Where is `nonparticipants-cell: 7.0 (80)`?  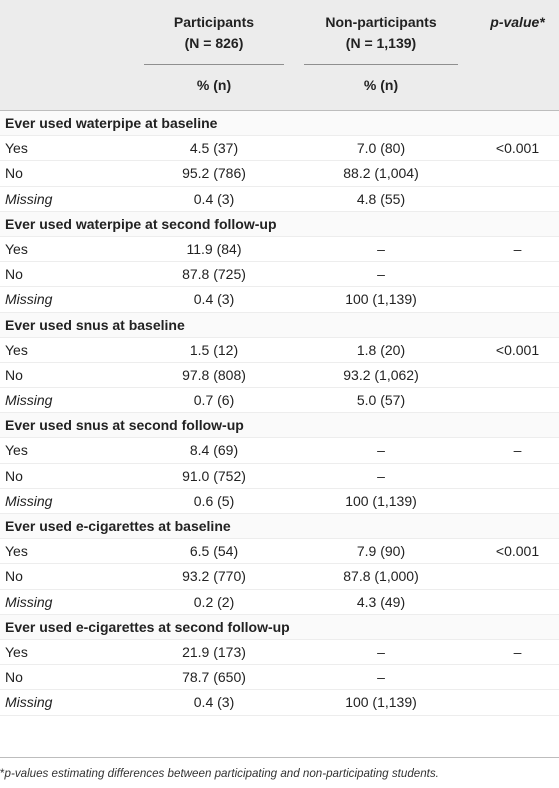 nonparticipants-cell: 7.0 (80) is located at coordinates (381, 148).